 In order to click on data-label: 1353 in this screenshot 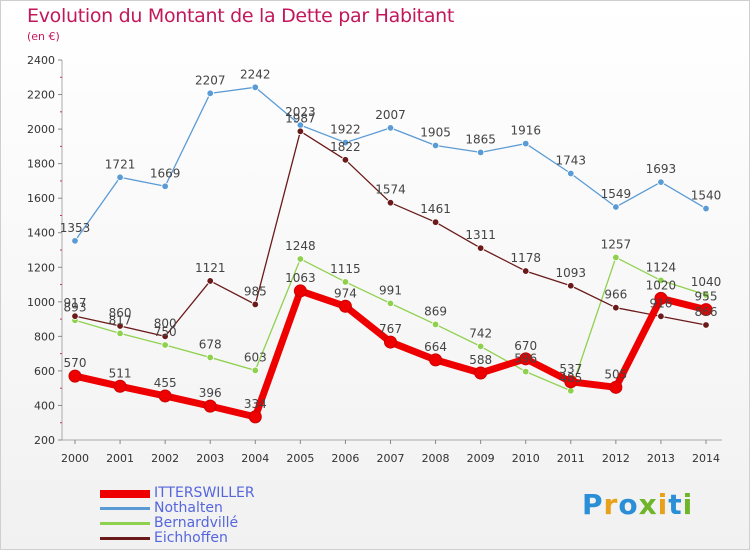, I will do `click(75, 228)`.